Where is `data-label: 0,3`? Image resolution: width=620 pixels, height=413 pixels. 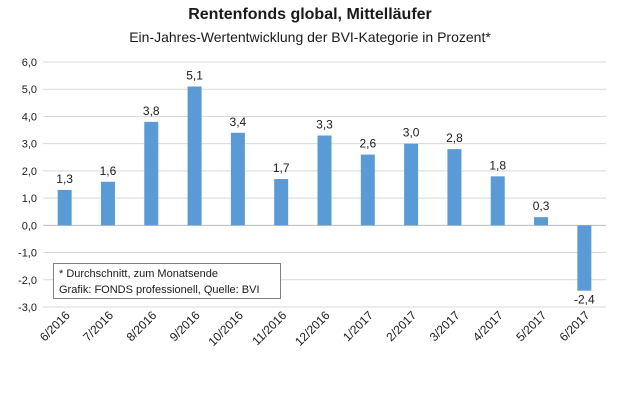 data-label: 0,3 is located at coordinates (541, 206).